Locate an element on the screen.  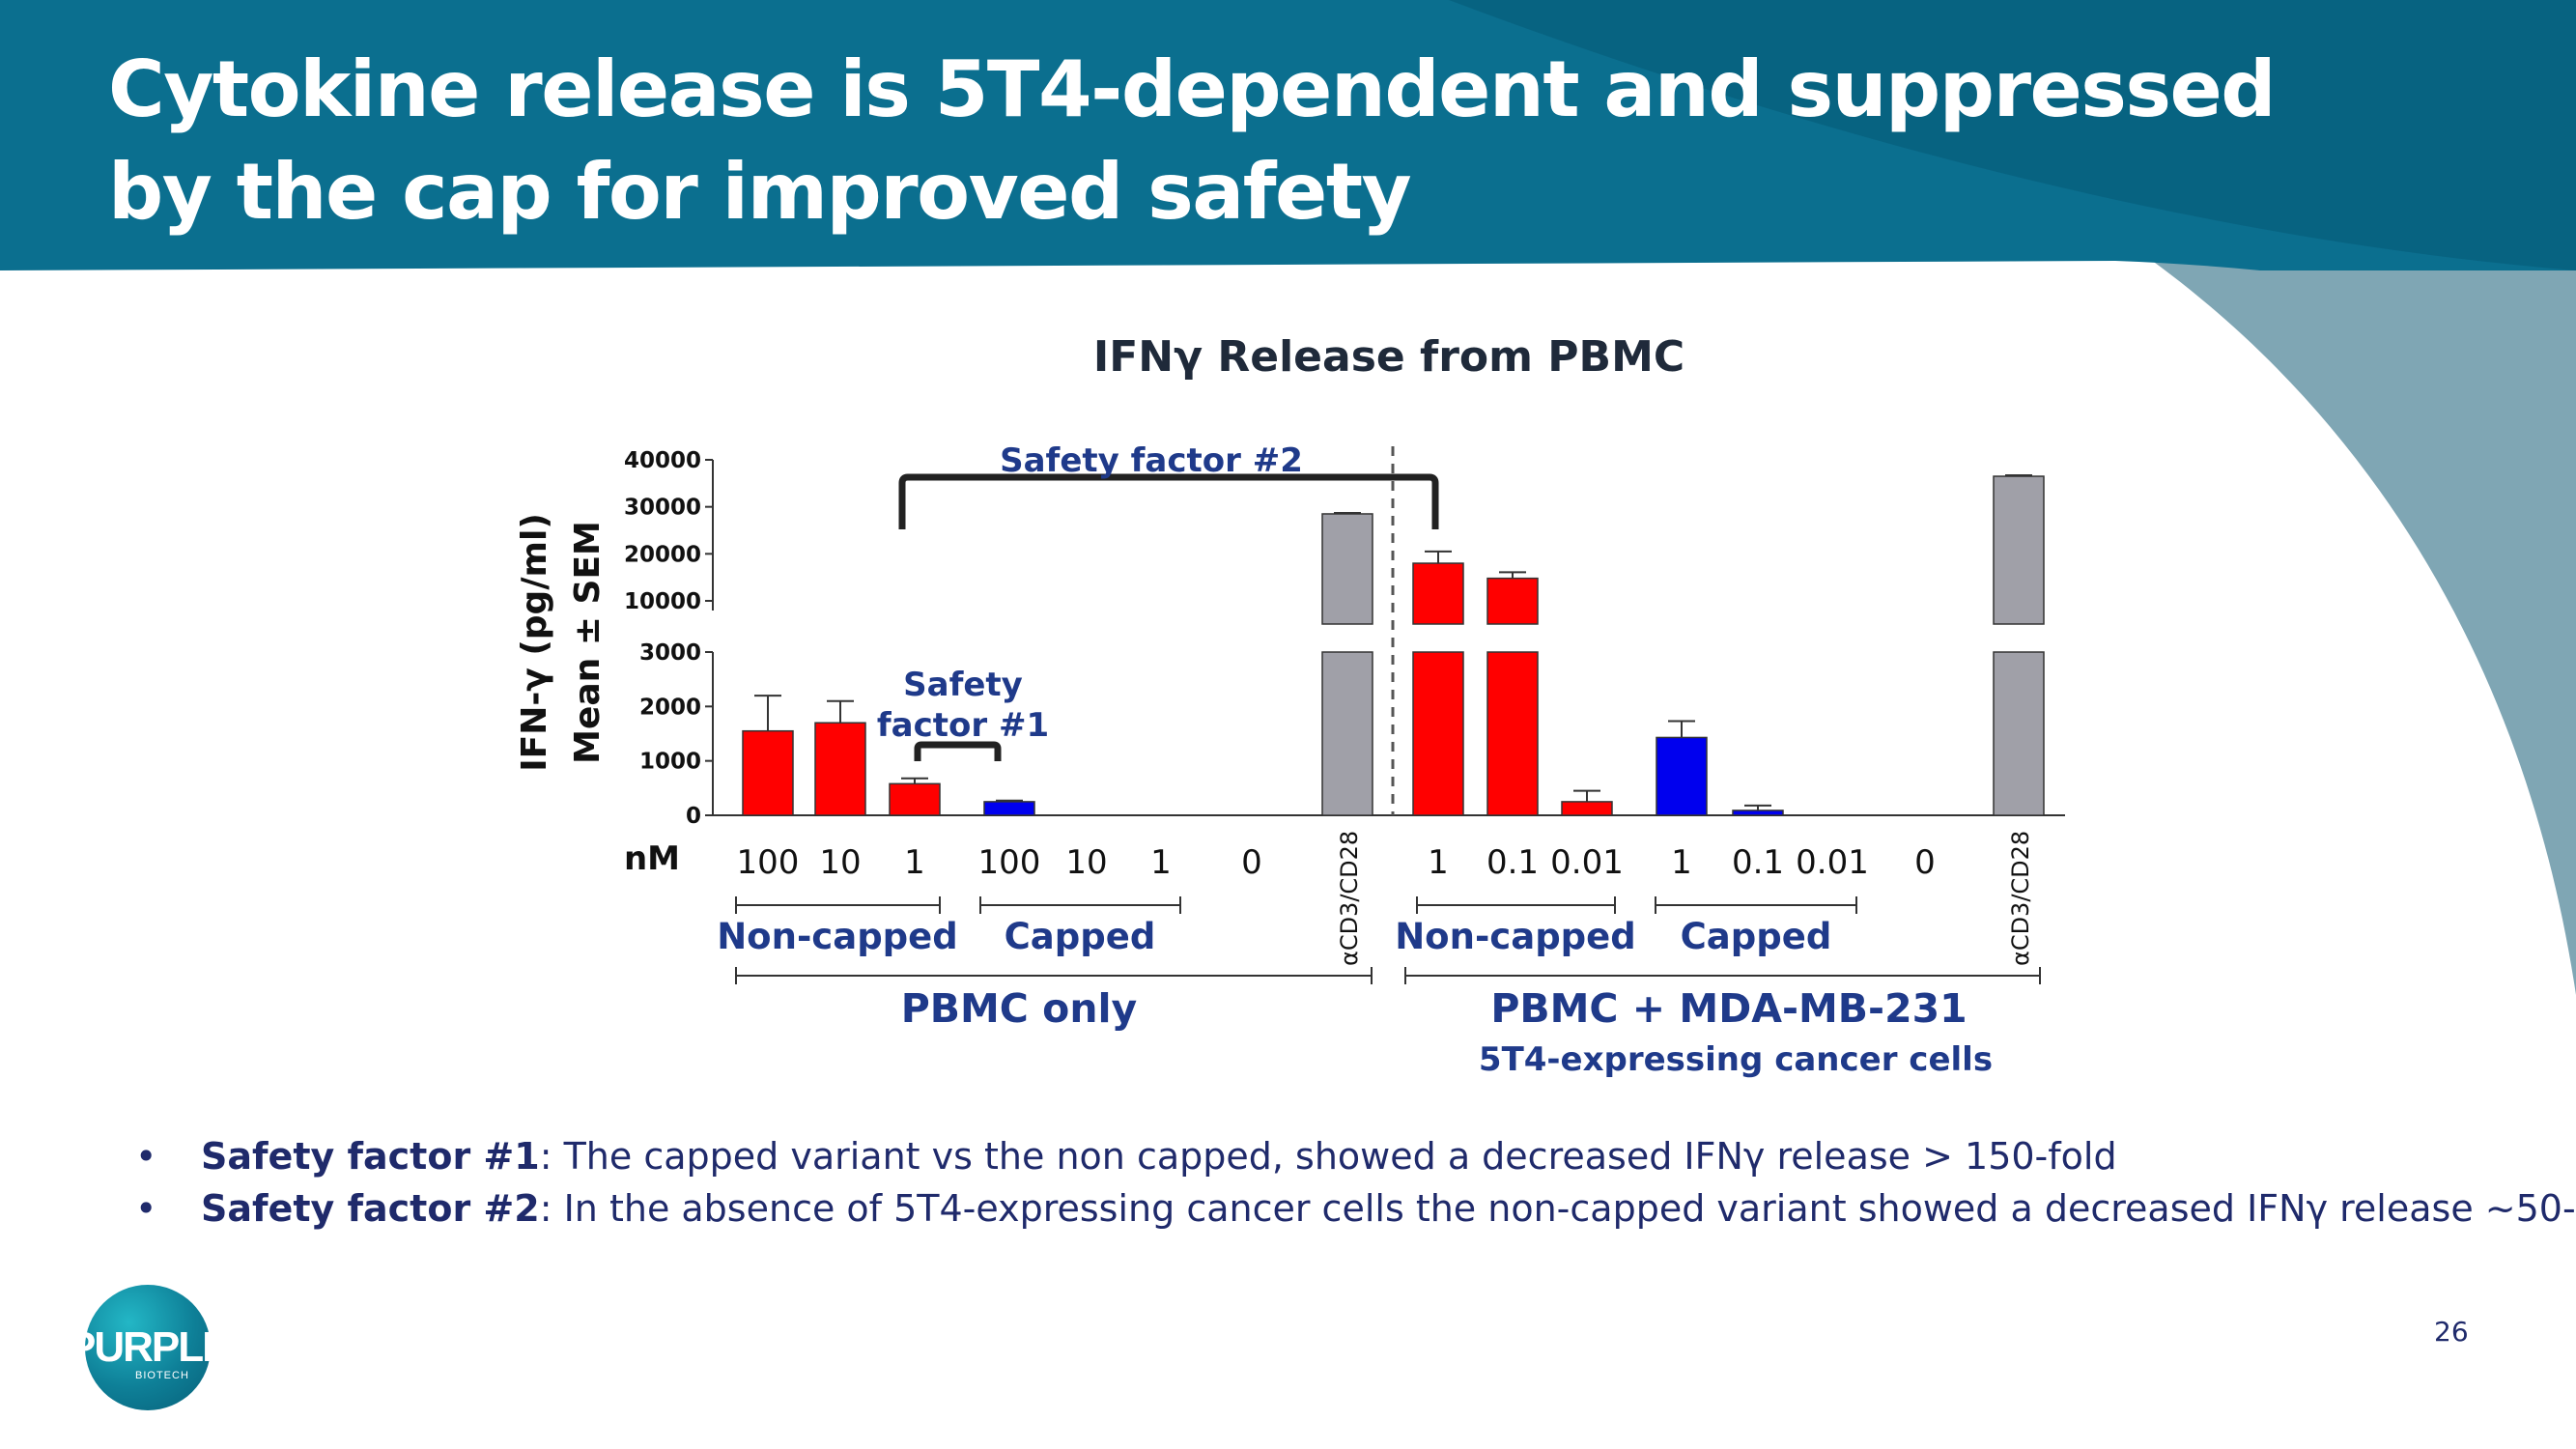
chart-title: IFNγ Release from PBMC is located at coordinates (1388, 357).